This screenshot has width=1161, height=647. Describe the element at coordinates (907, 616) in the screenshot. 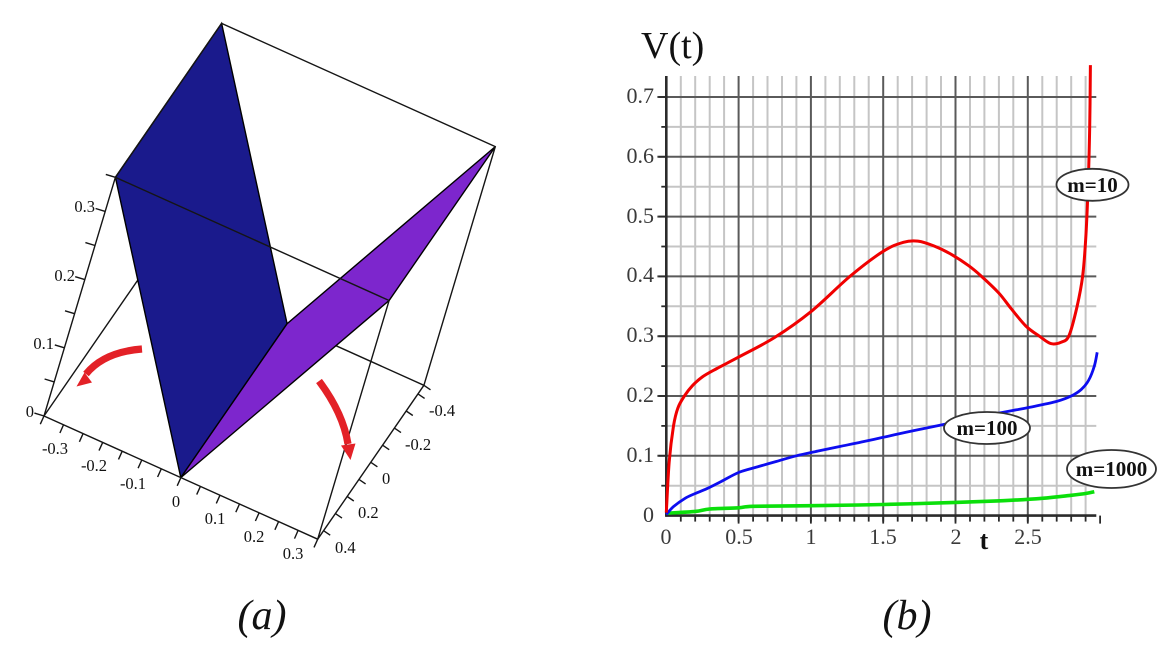

I see `svg-text: (b)` at that location.